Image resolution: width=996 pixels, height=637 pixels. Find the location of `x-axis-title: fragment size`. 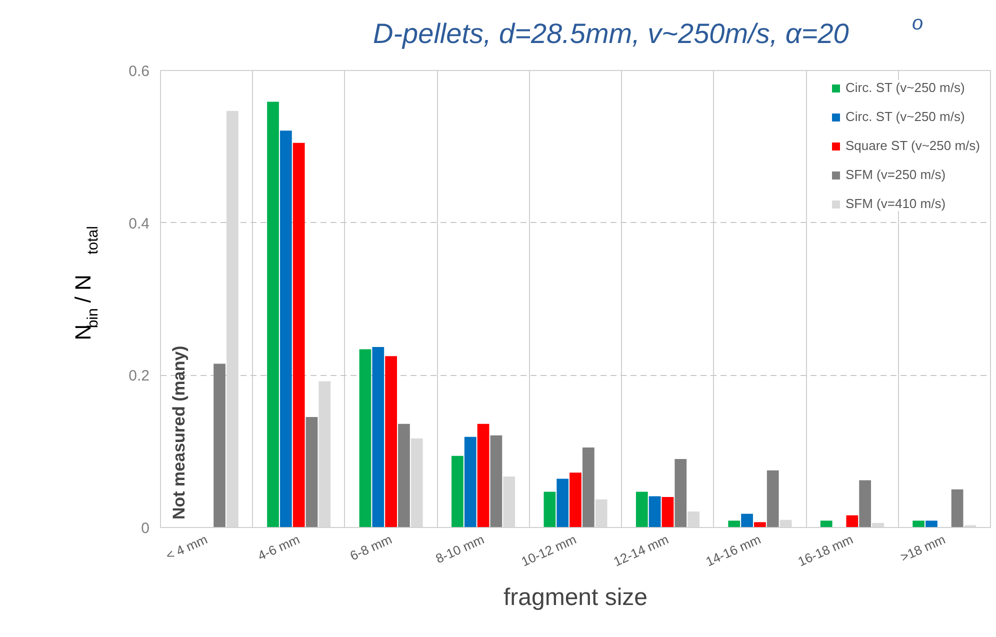

x-axis-title: fragment size is located at coordinates (575, 598).